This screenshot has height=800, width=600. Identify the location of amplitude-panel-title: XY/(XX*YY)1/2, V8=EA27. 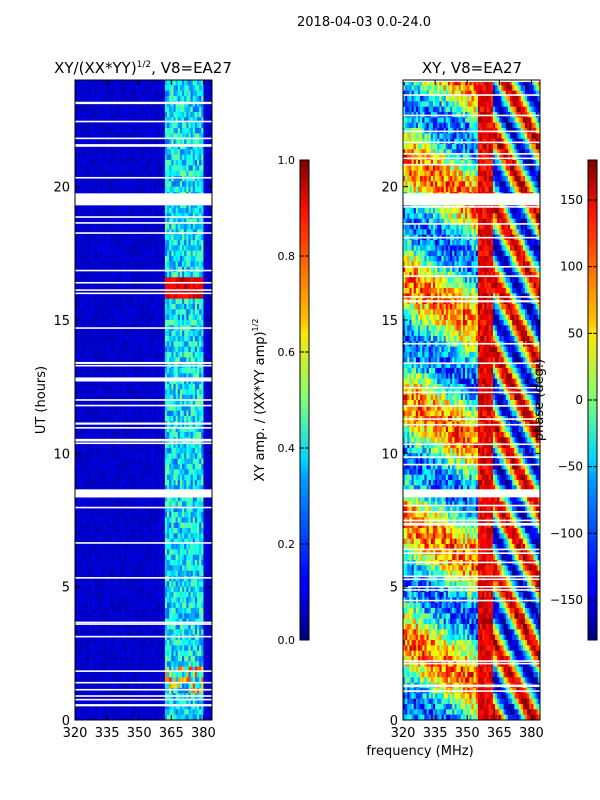
(143, 68).